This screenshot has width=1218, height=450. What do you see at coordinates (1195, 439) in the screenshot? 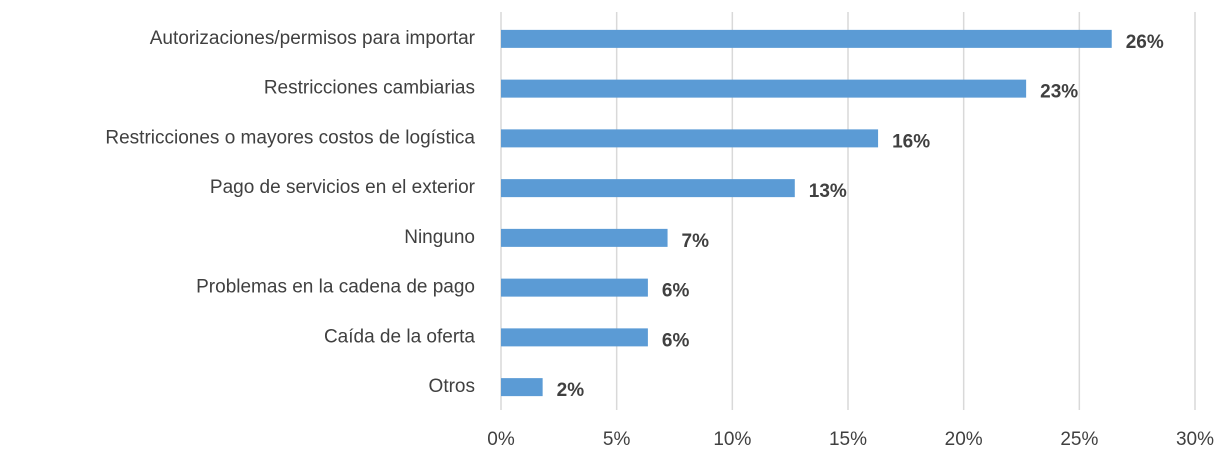
I see `x-tick-label: 30%` at bounding box center [1195, 439].